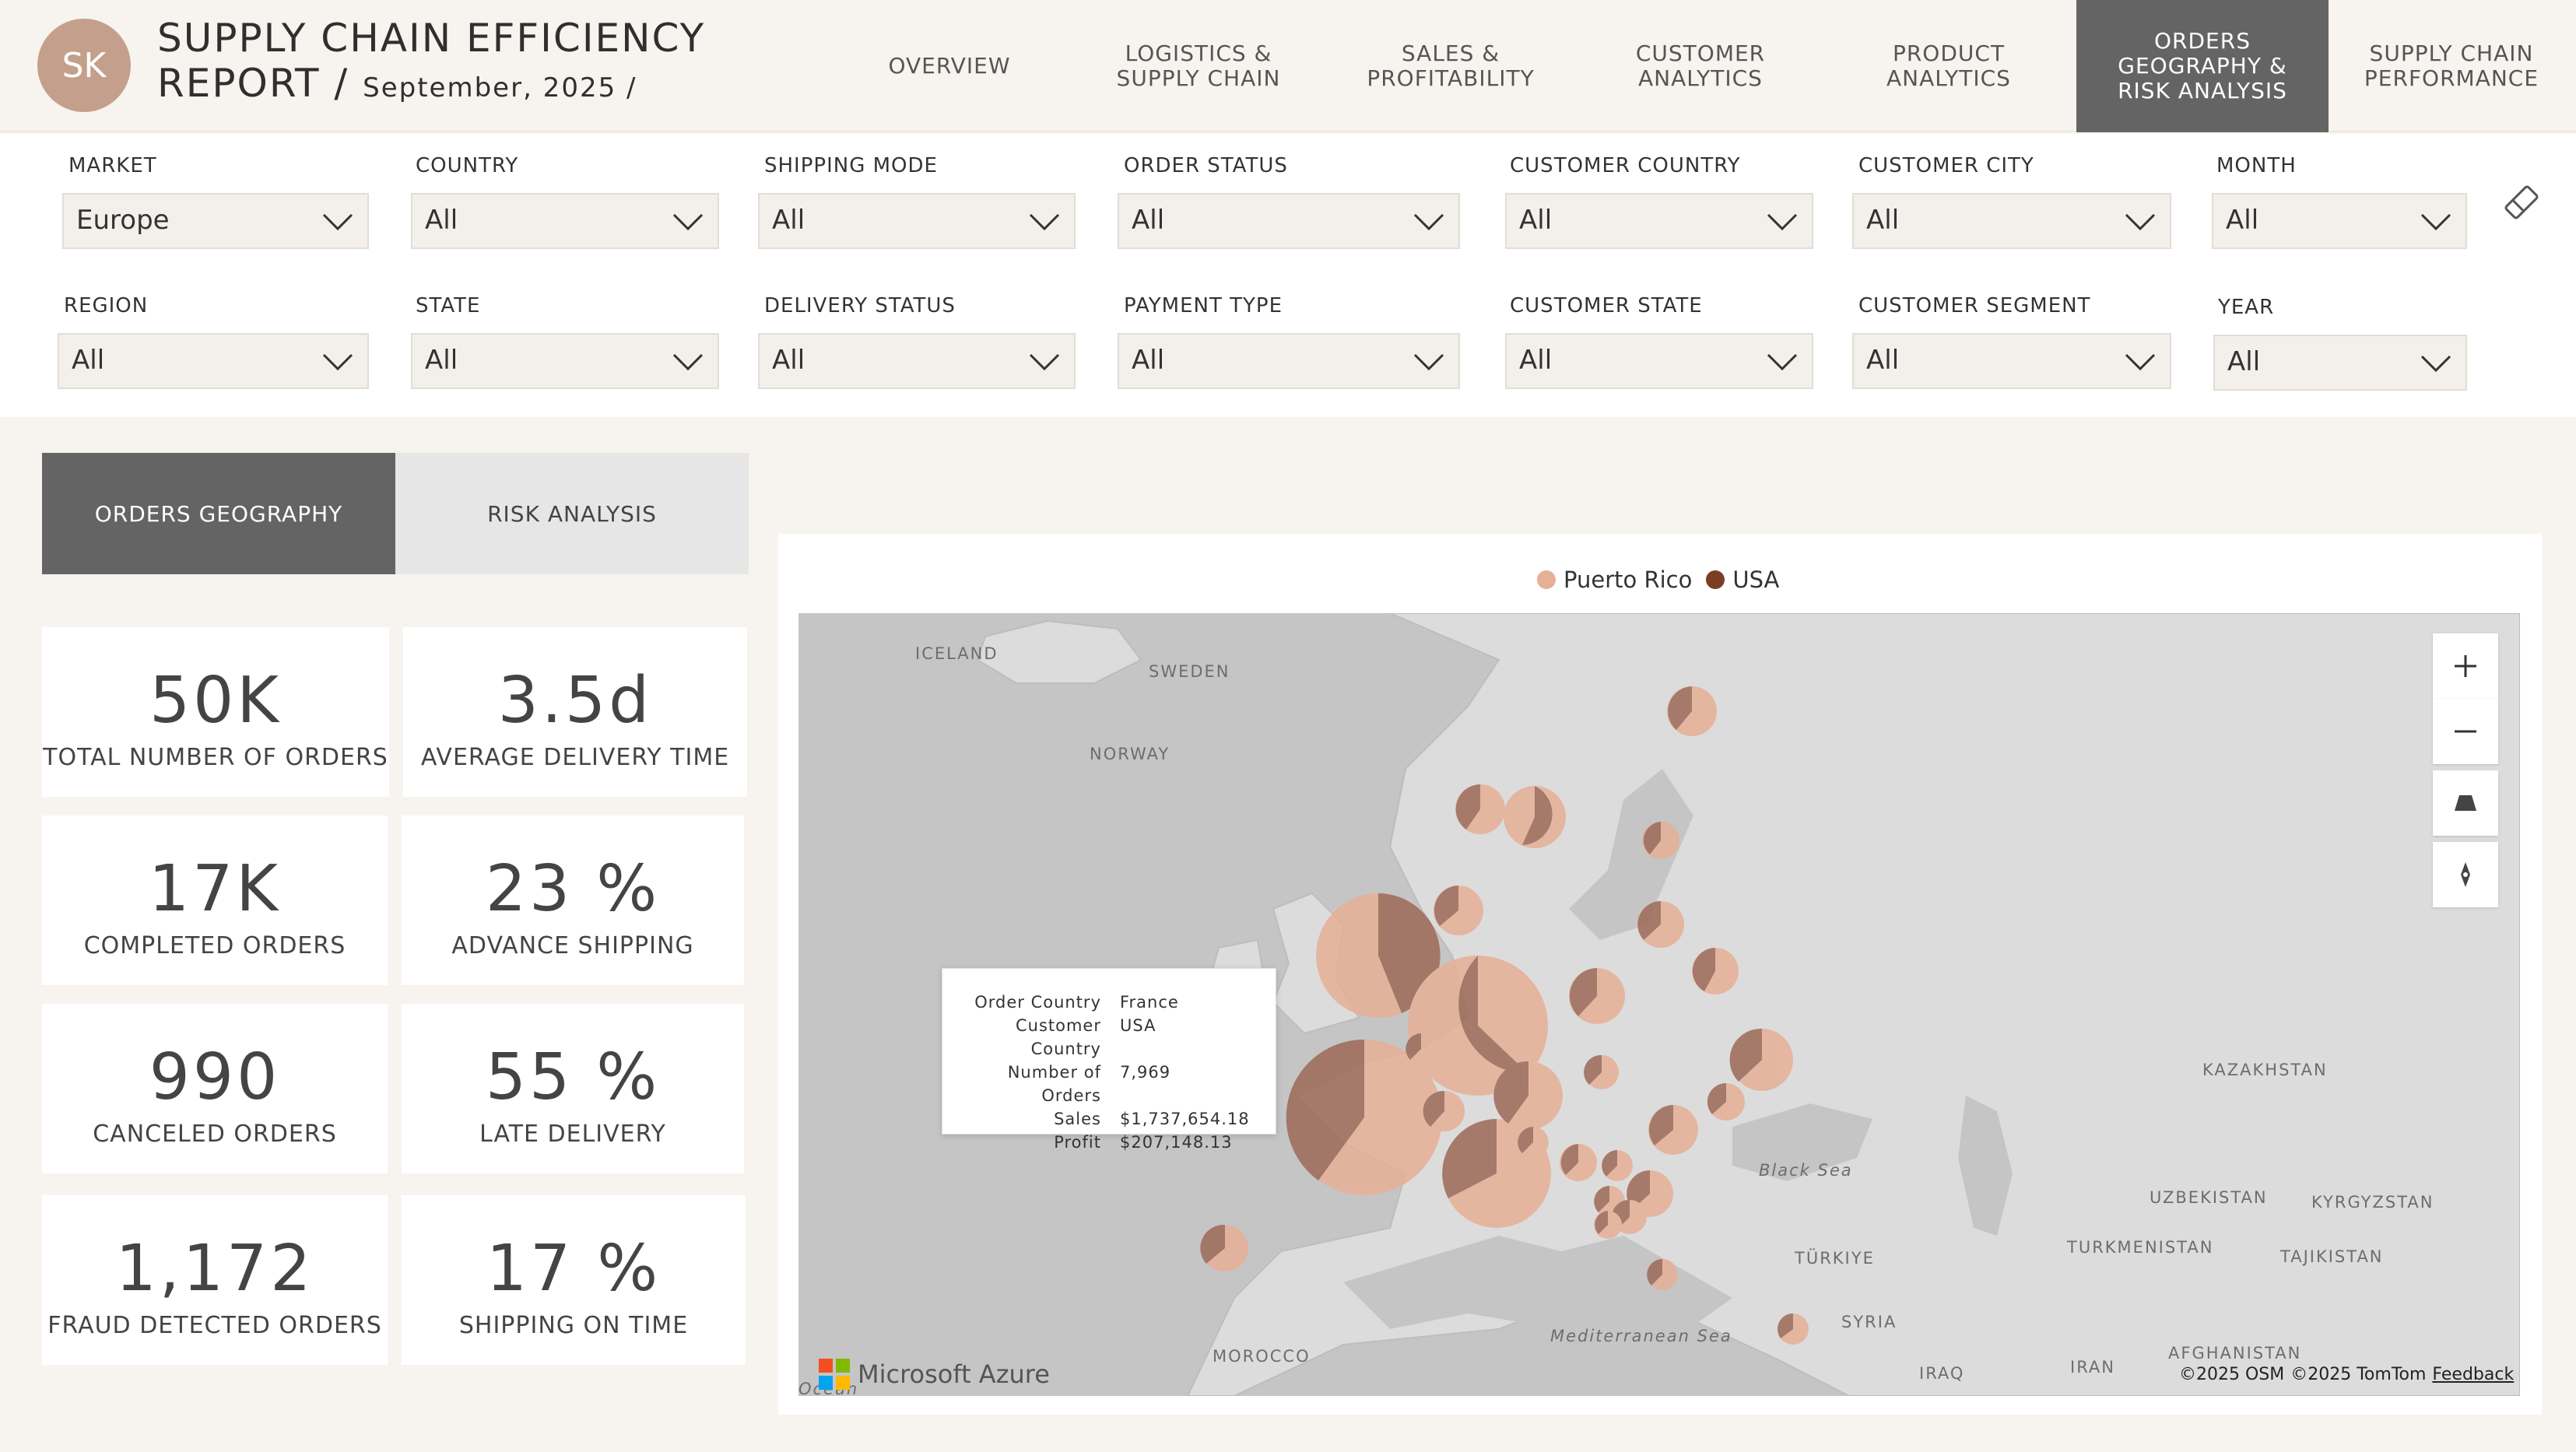 Image resolution: width=2576 pixels, height=1452 pixels. What do you see at coordinates (1538, 816) in the screenshot?
I see `bubble-norway-usa` at bounding box center [1538, 816].